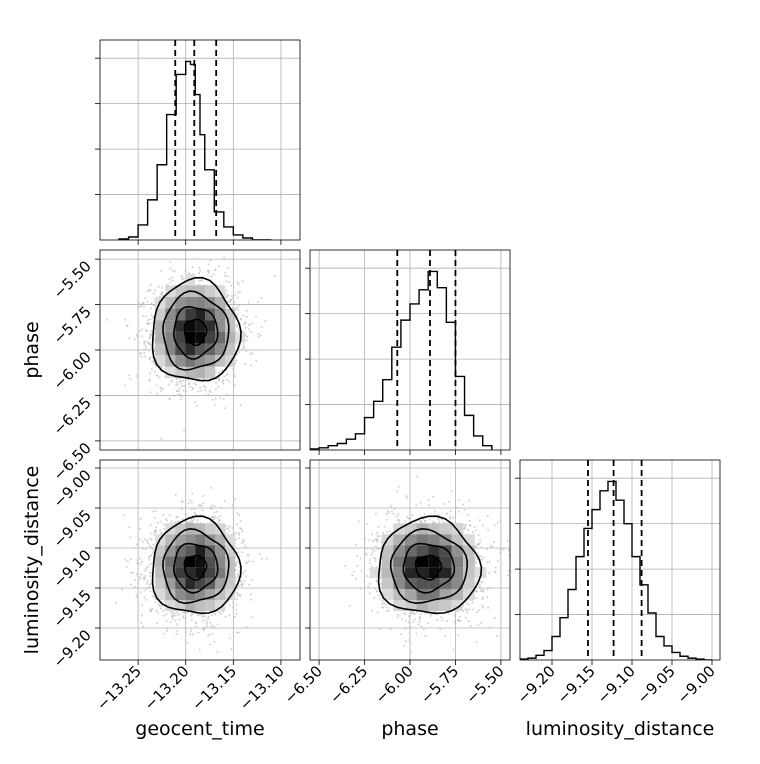 The height and width of the screenshot is (764, 760). What do you see at coordinates (617, 560) in the screenshot?
I see `hist-panel-luminosity_distance` at bounding box center [617, 560].